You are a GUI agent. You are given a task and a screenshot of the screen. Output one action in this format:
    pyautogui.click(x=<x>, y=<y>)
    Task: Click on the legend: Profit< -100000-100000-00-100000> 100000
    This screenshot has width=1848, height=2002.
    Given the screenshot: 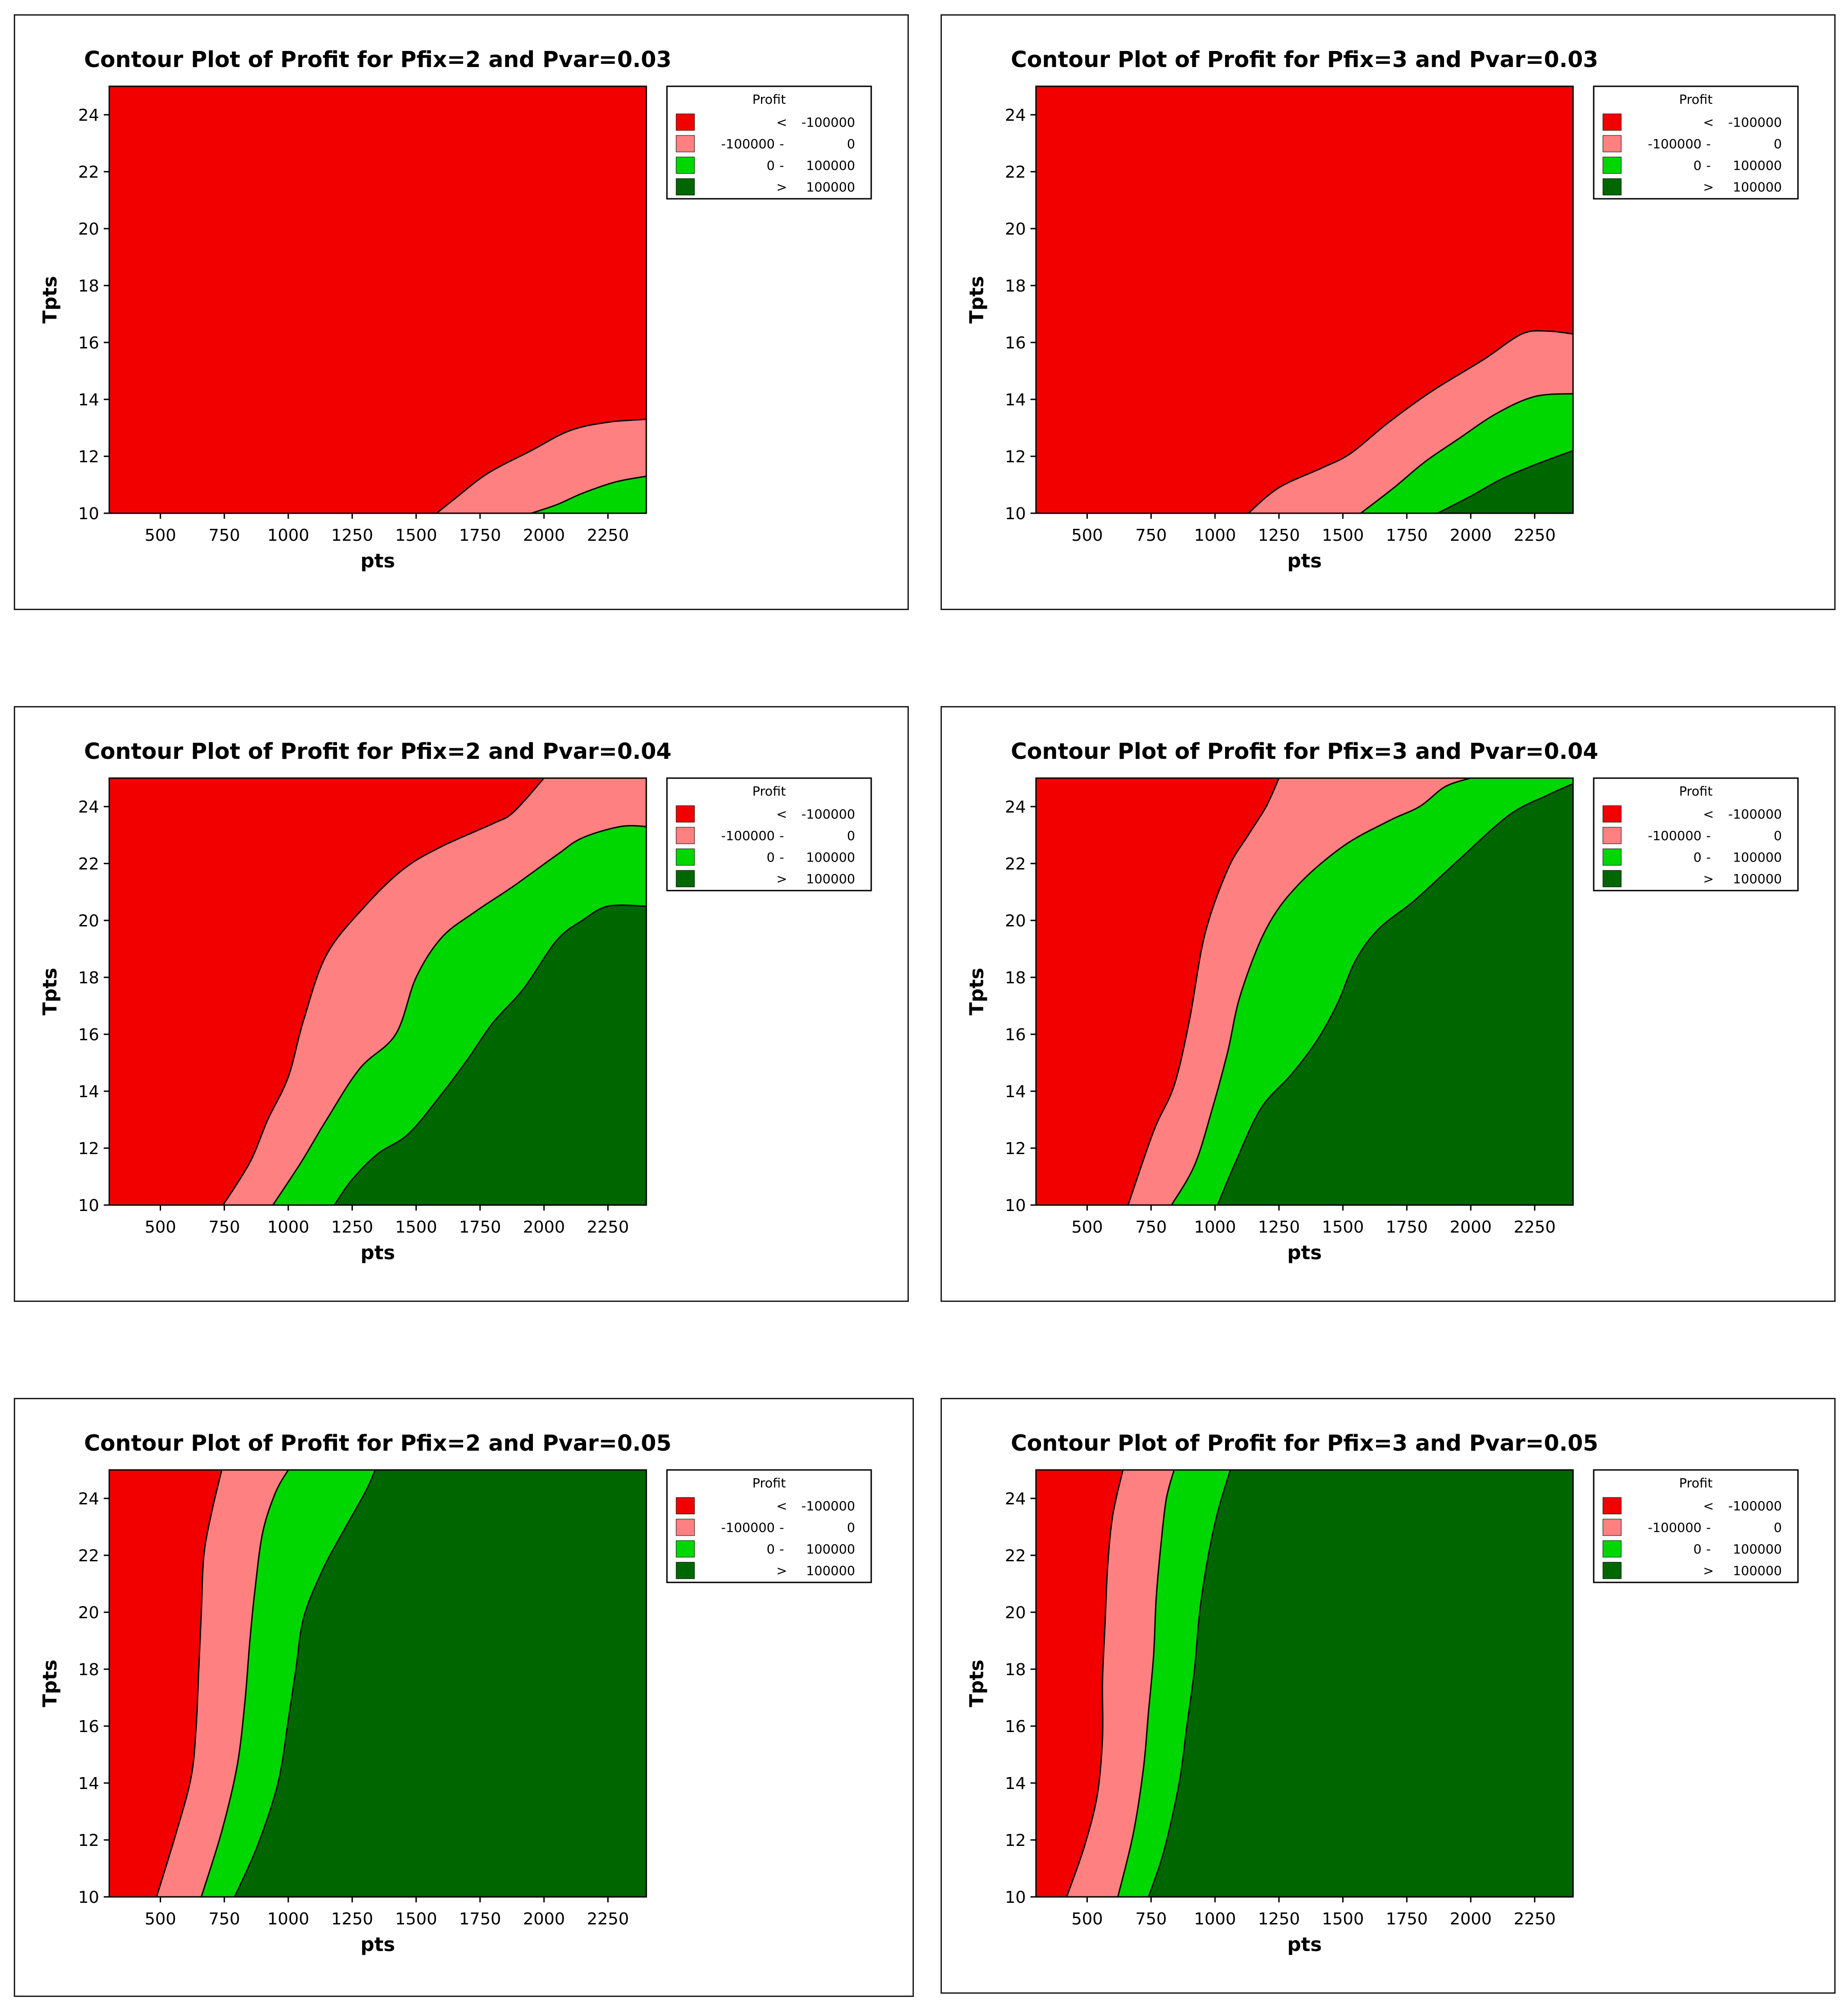 What is the action you would take?
    pyautogui.click(x=769, y=142)
    